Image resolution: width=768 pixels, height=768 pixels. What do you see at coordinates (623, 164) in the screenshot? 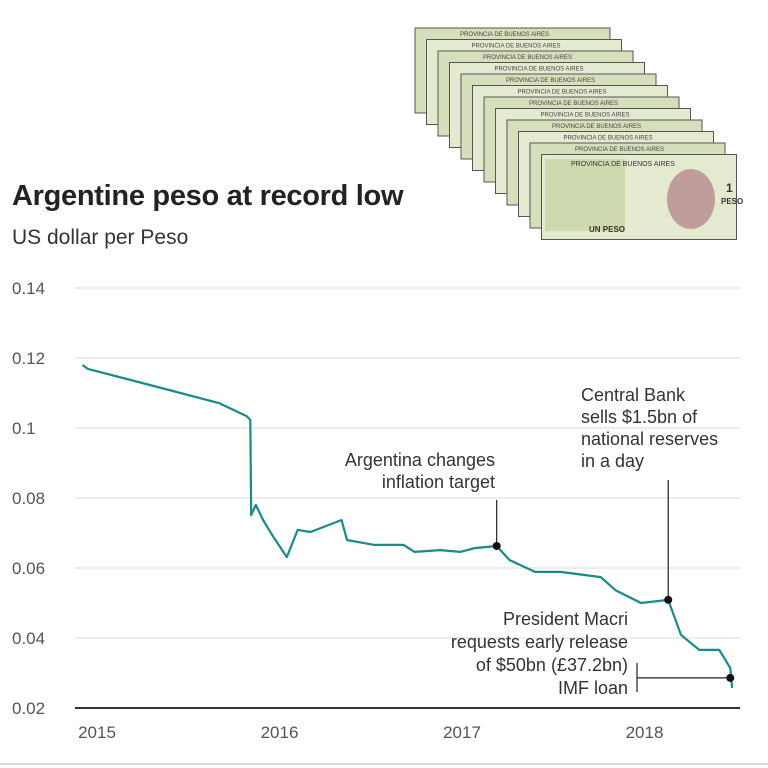
I see `banknote-title: PROVINCIA DE BUENOS AIRES` at bounding box center [623, 164].